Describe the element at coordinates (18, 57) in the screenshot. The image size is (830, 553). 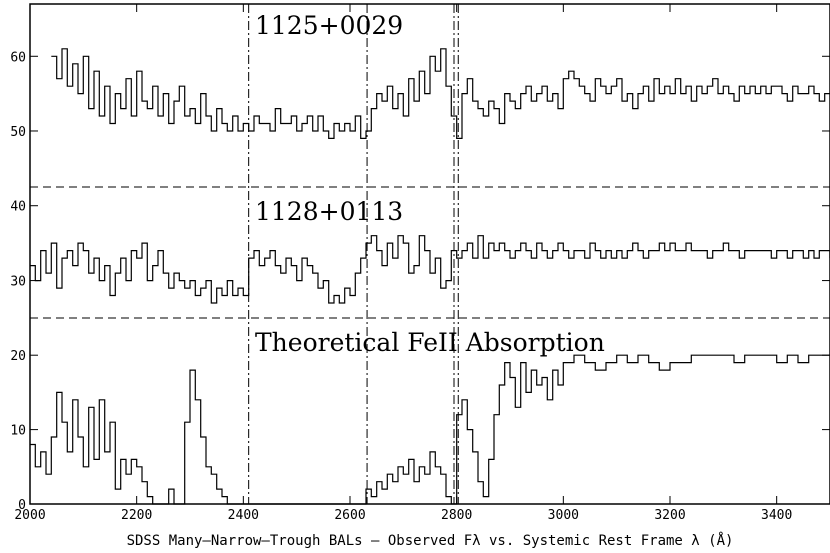
I see `y-tick-label: 60` at that location.